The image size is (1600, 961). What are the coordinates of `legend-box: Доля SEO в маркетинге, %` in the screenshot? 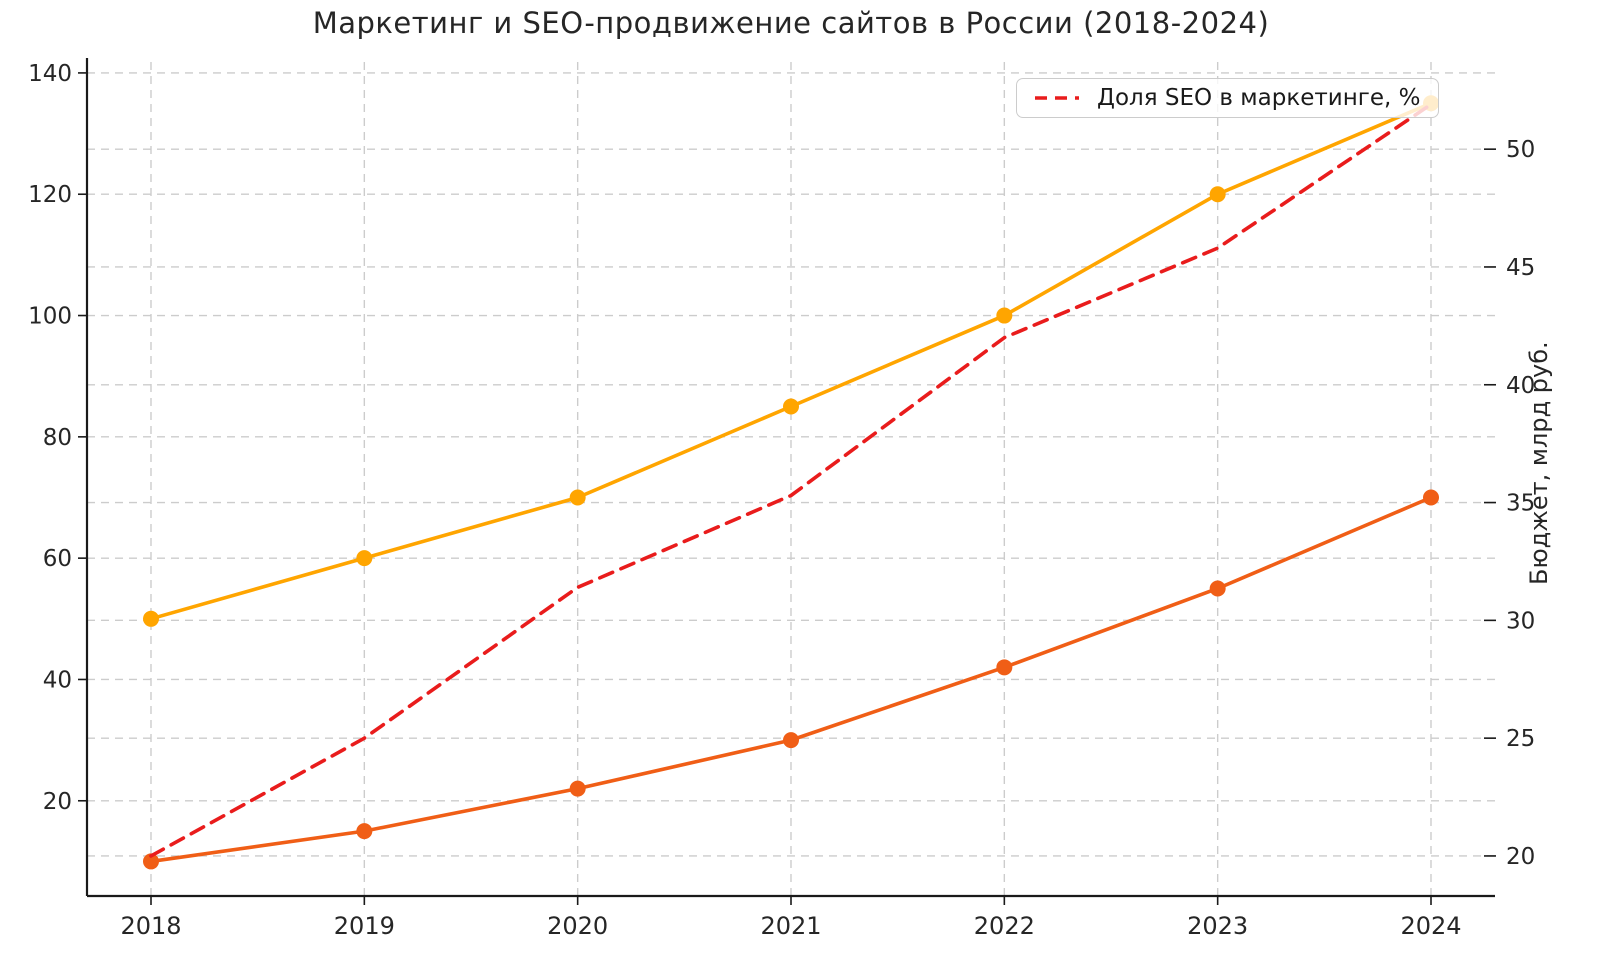 It's located at (1228, 98).